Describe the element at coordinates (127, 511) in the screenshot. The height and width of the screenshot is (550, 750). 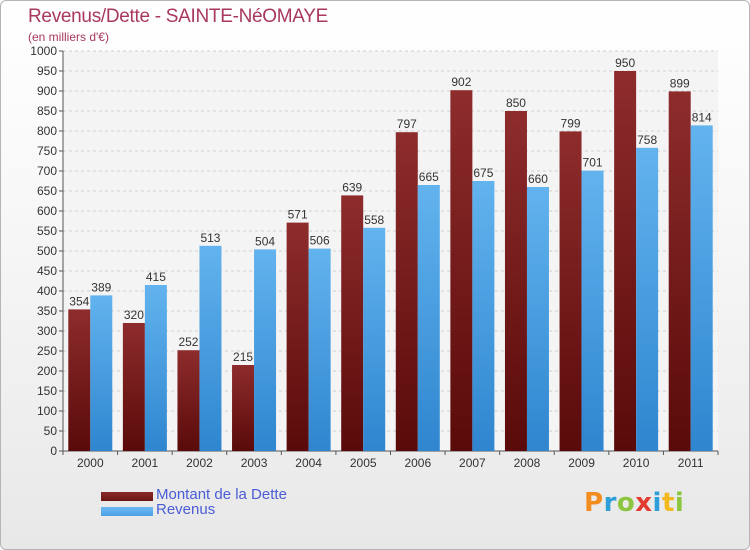
I see `legend-swatch-revenus` at that location.